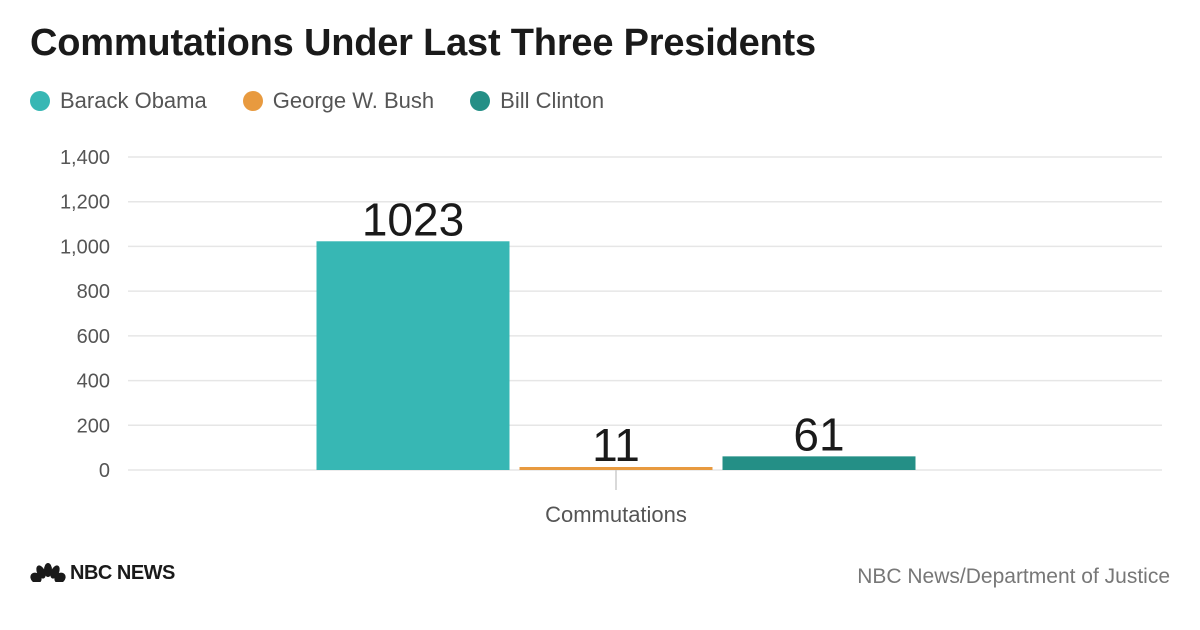  I want to click on legend-item-clinton: Bill Clinton, so click(537, 101).